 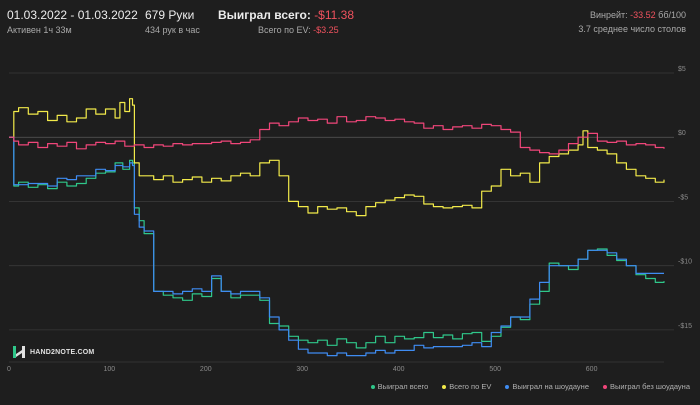 I want to click on x-tick-label: 300, so click(x=302, y=369).